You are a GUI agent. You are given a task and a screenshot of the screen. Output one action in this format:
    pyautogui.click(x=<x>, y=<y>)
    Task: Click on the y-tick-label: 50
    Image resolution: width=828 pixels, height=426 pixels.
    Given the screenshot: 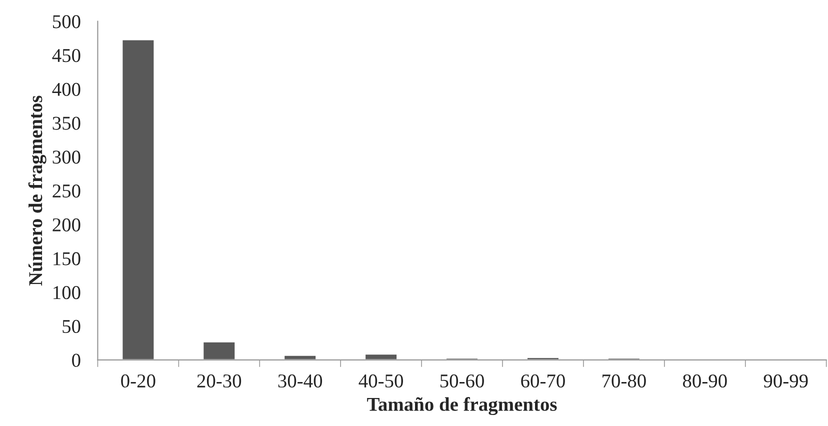 What is the action you would take?
    pyautogui.click(x=71, y=327)
    